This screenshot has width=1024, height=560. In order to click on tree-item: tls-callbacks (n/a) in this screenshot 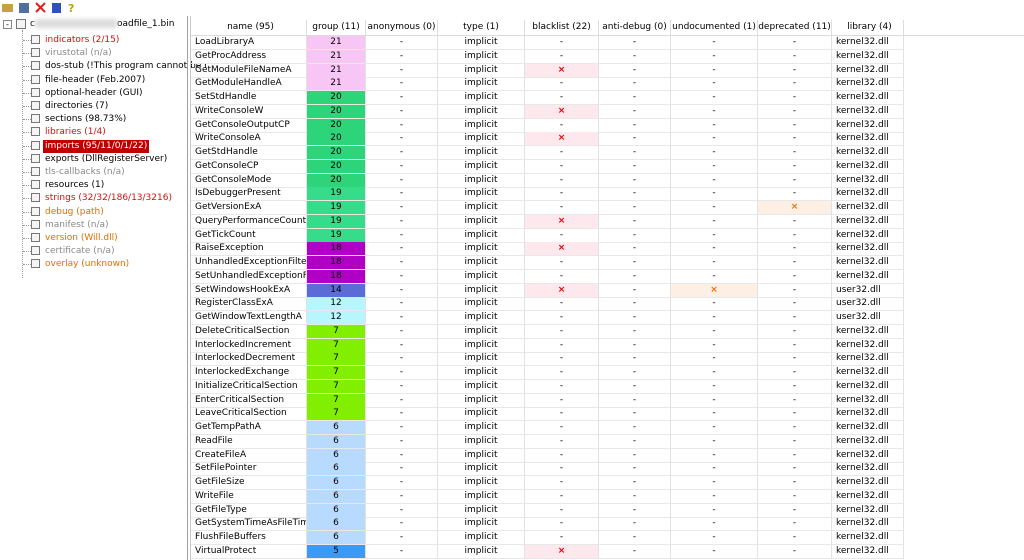, I will do `click(85, 172)`.